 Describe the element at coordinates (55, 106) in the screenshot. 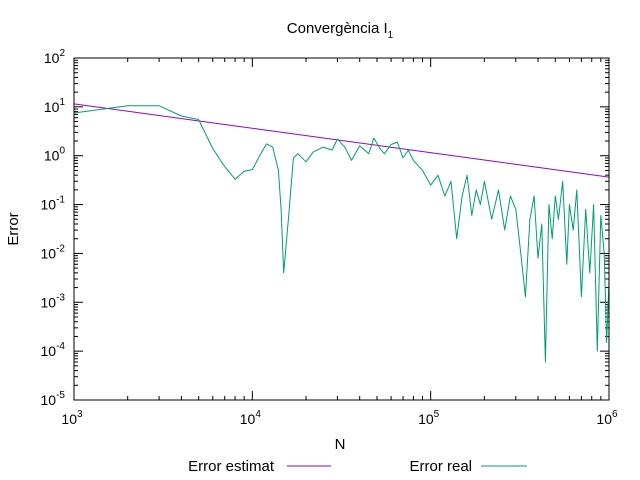

I see `y-tick-label: 10¹` at that location.